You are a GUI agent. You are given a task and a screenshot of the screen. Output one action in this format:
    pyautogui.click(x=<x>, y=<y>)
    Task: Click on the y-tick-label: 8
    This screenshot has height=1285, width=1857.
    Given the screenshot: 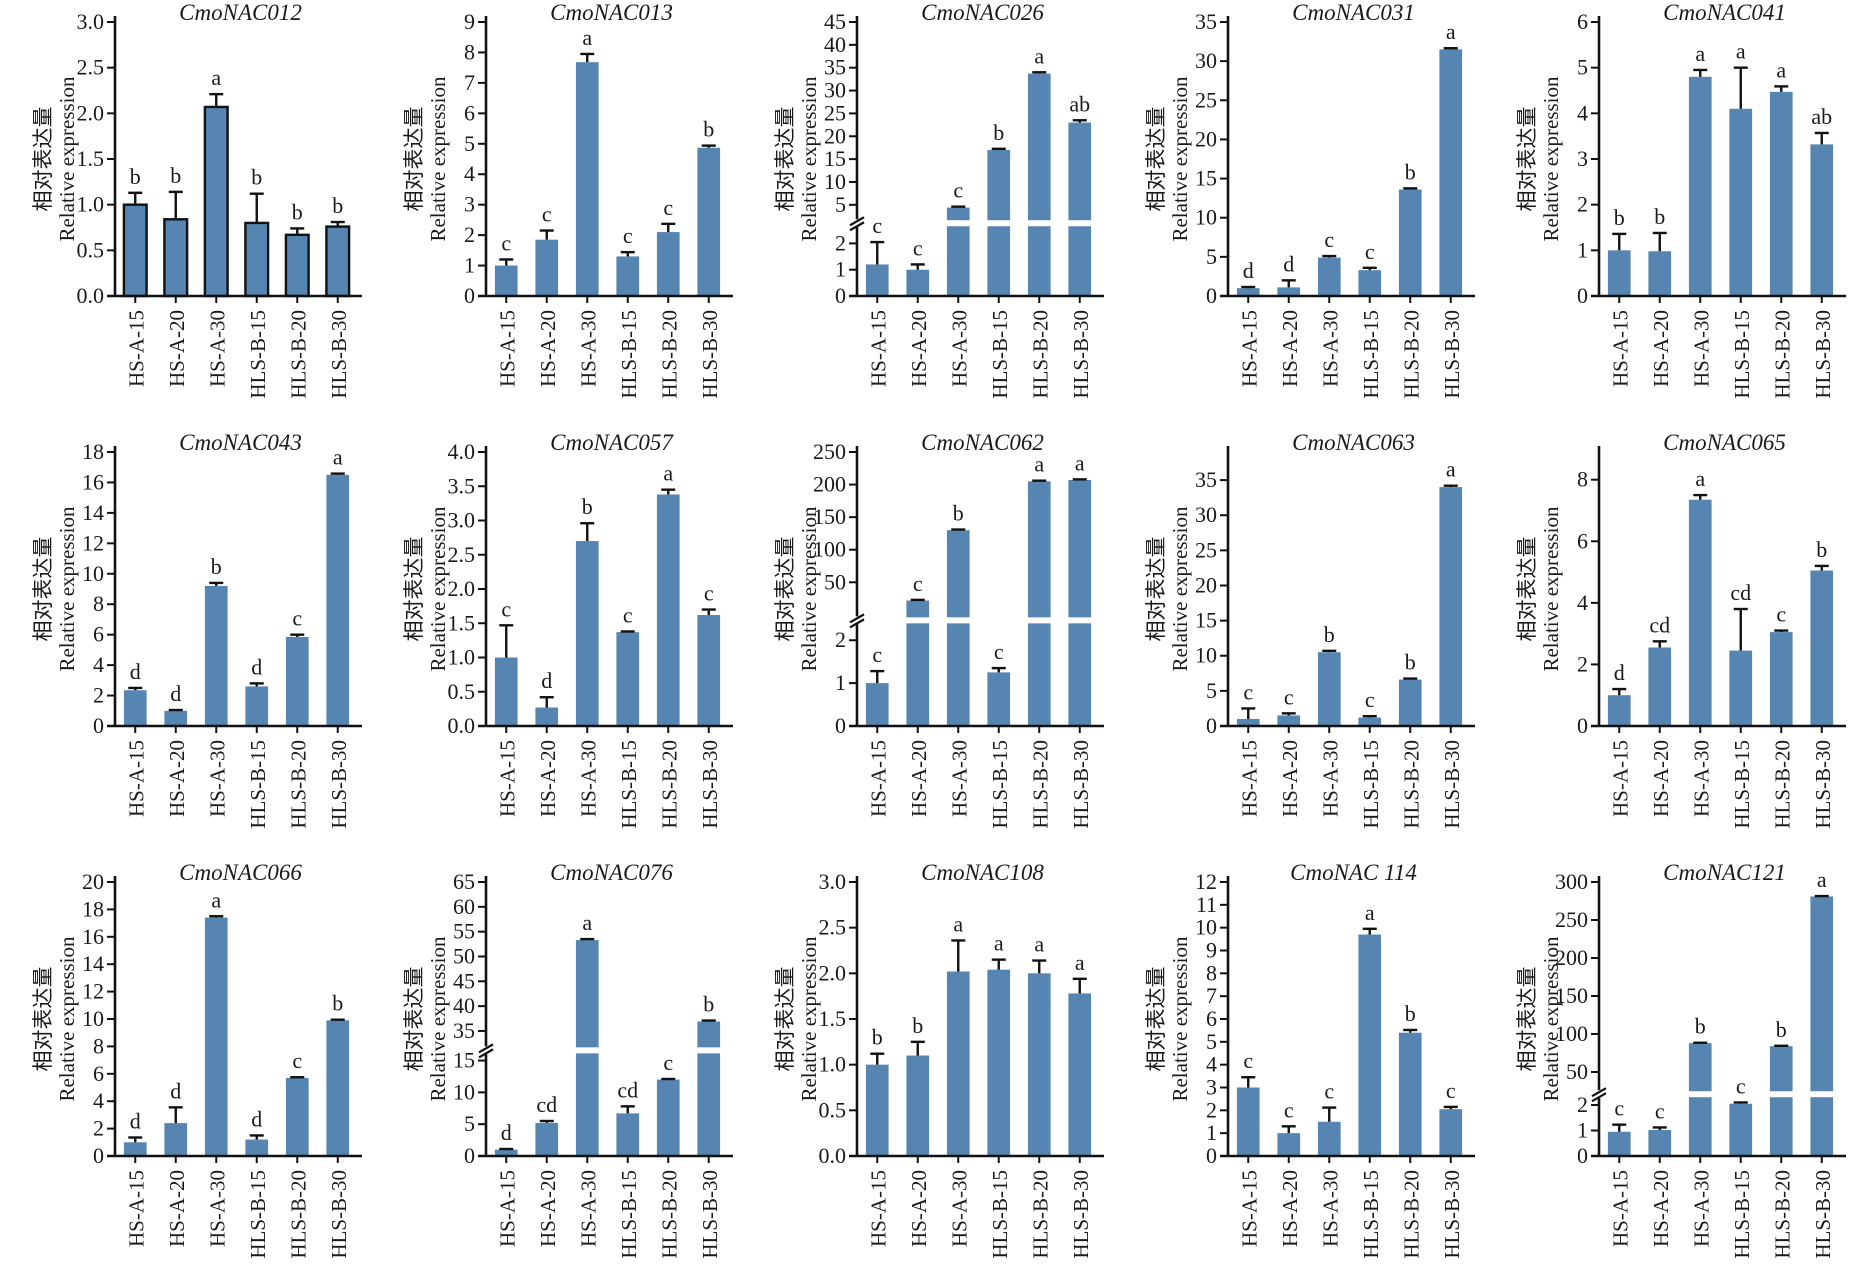 What is the action you would take?
    pyautogui.click(x=98, y=1045)
    